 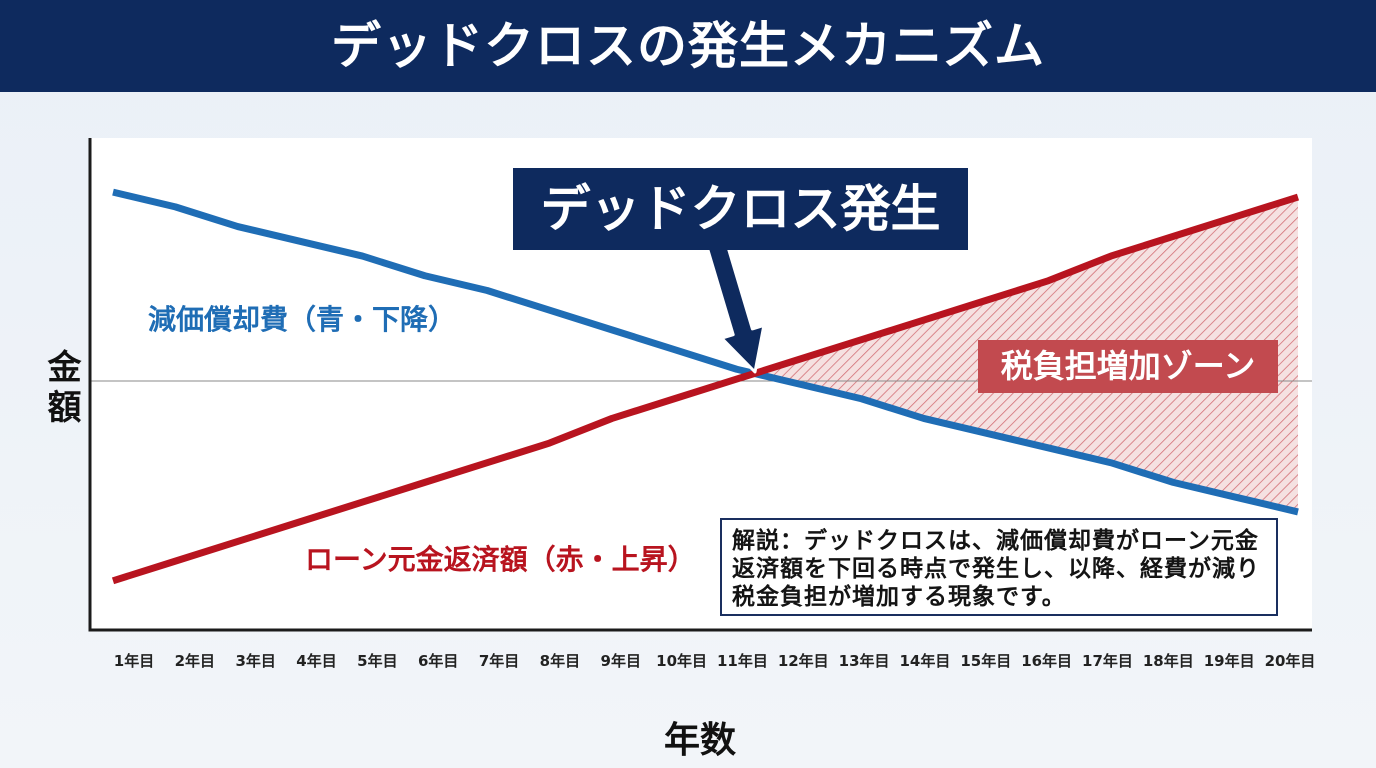 What do you see at coordinates (438, 661) in the screenshot?
I see `x-tick-label: 6年目` at bounding box center [438, 661].